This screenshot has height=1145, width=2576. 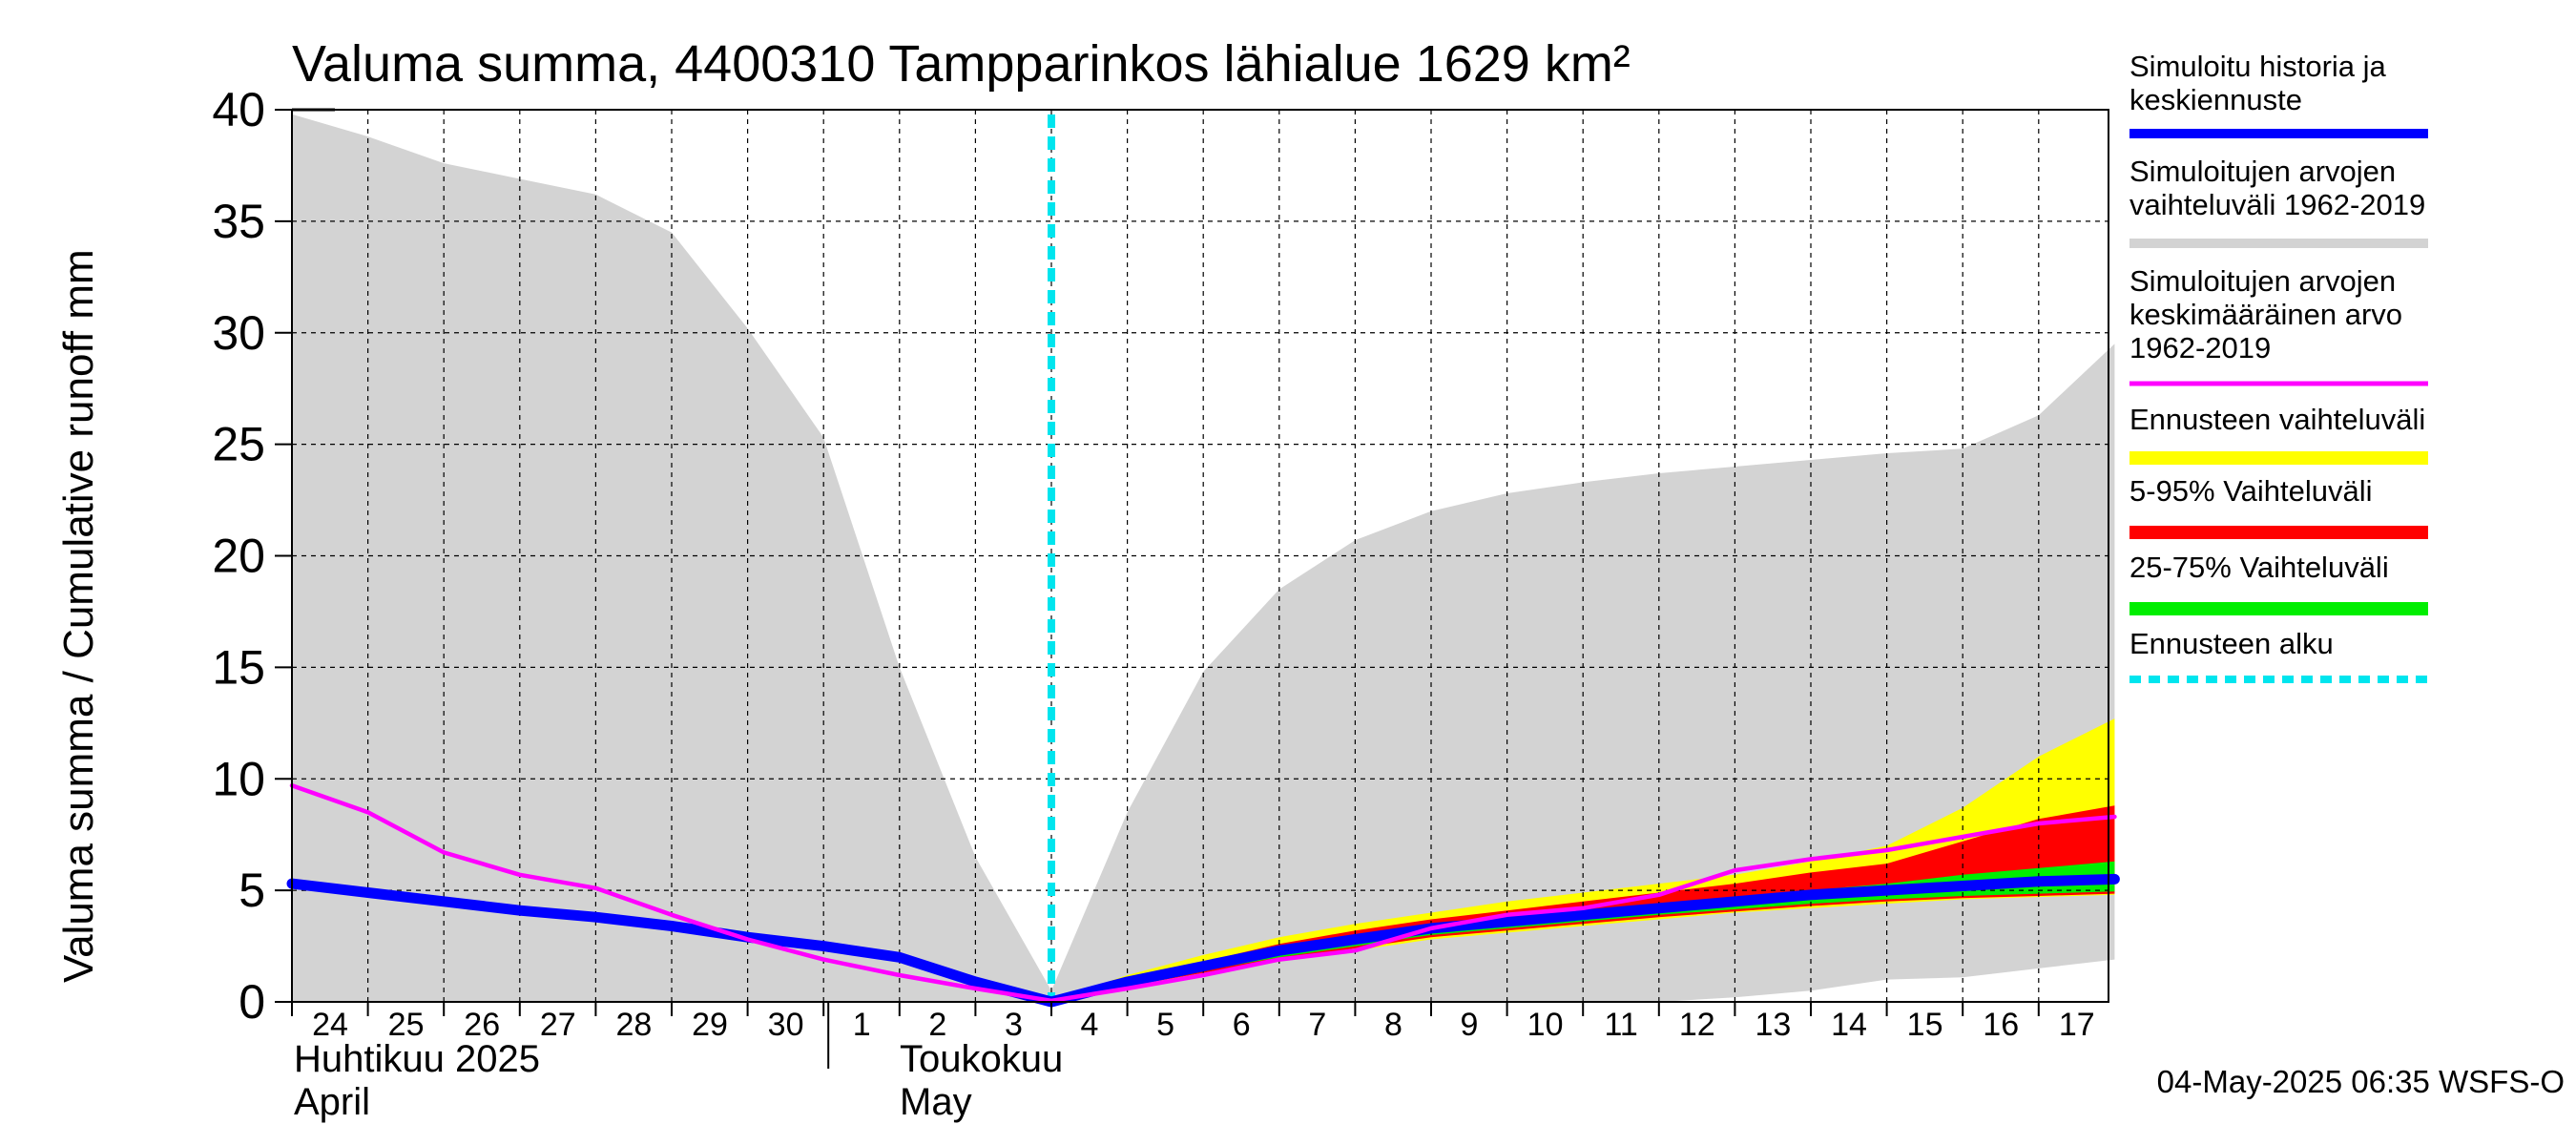 What do you see at coordinates (252, 1002) in the screenshot?
I see `y-tick-label: 0` at bounding box center [252, 1002].